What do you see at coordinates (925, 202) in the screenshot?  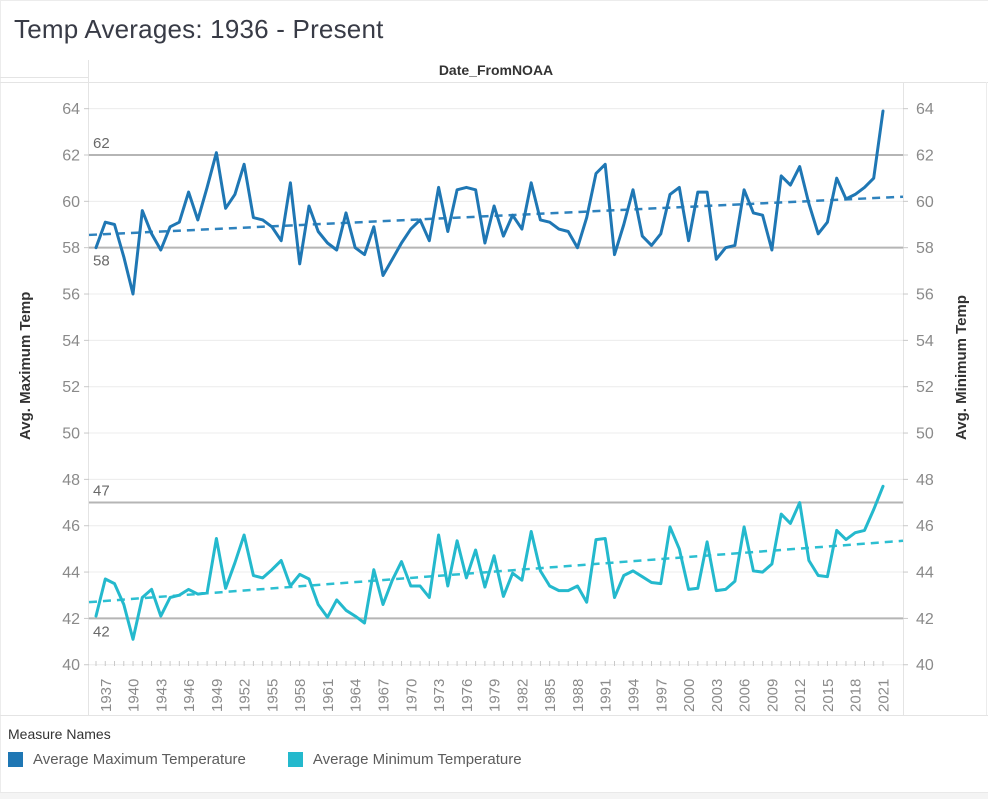 I see `right-axis-tick-label: 60` at bounding box center [925, 202].